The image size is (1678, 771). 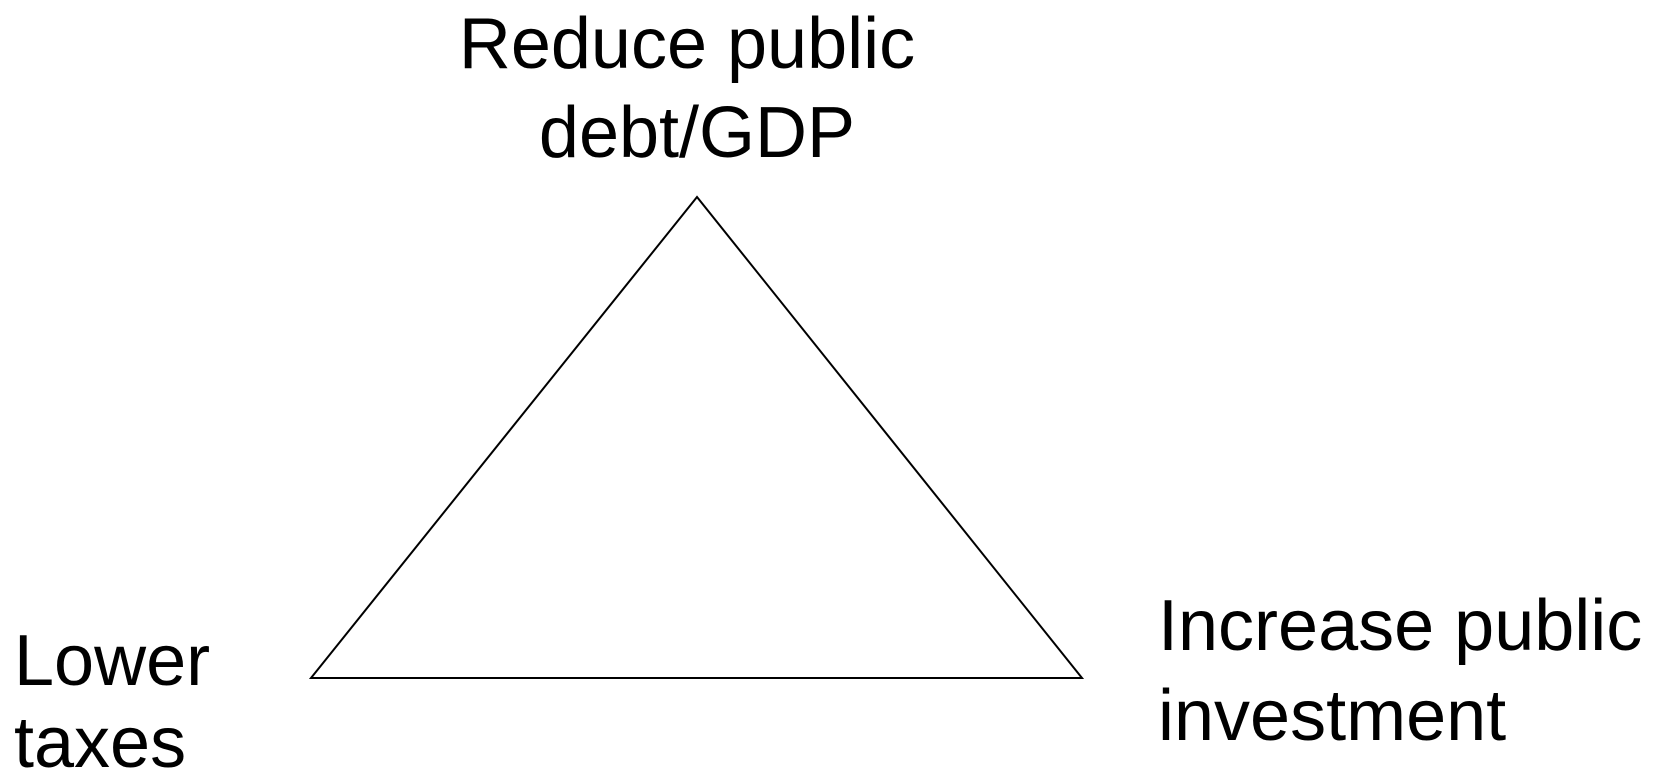 I want to click on node-label-line: taxes, so click(x=100, y=737).